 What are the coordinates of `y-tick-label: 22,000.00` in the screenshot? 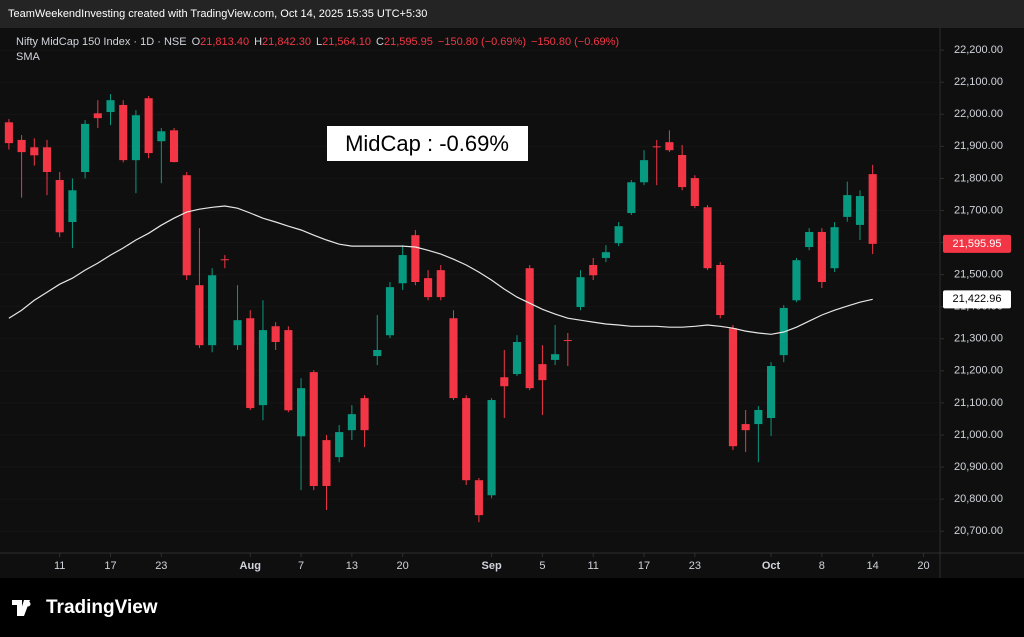 It's located at (978, 114).